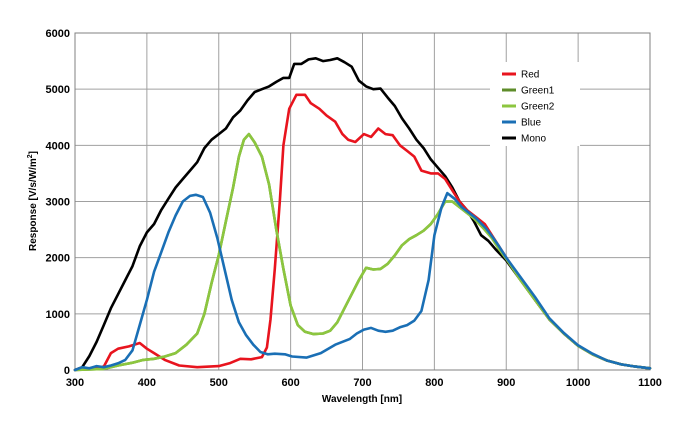 Image resolution: width=690 pixels, height=428 pixels. I want to click on legend: Red Green1 Green2 Blue Mono, so click(535, 104).